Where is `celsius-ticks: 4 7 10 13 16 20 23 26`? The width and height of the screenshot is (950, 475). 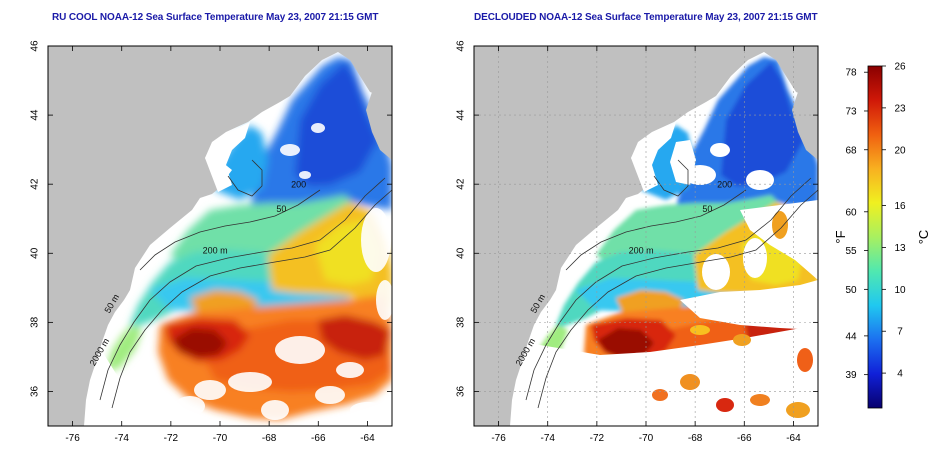
celsius-ticks: 4 7 10 13 16 20 23 26 is located at coordinates (894, 221).